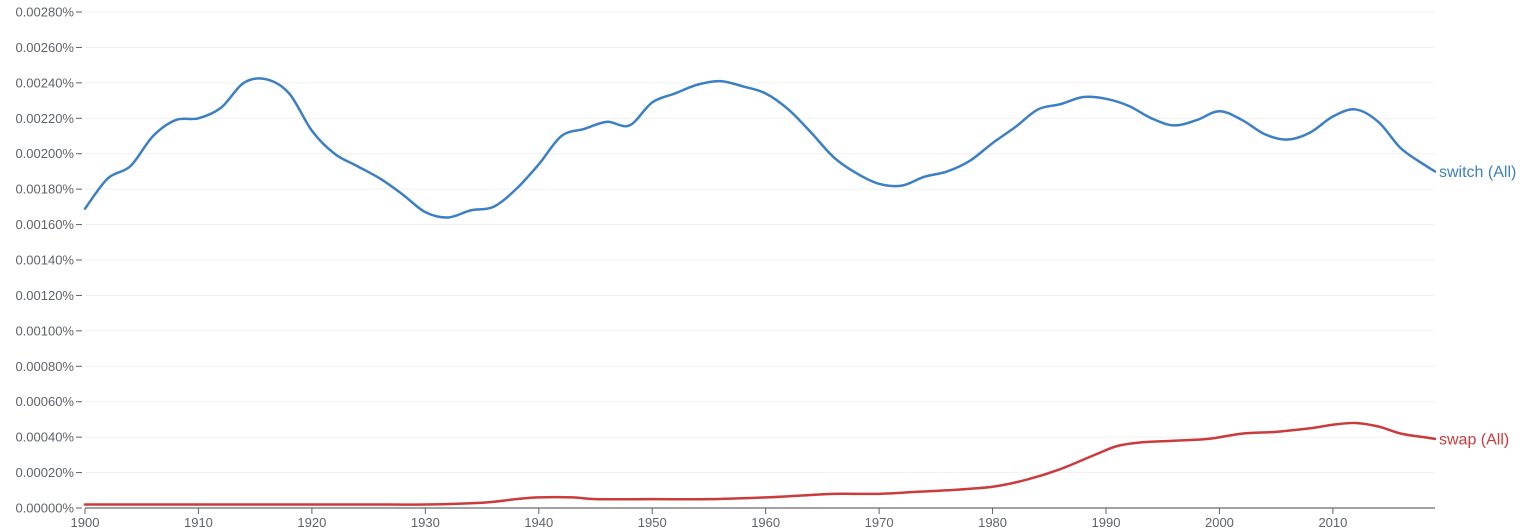  What do you see at coordinates (44, 437) in the screenshot?
I see `y-tick-label: 0.00040%` at bounding box center [44, 437].